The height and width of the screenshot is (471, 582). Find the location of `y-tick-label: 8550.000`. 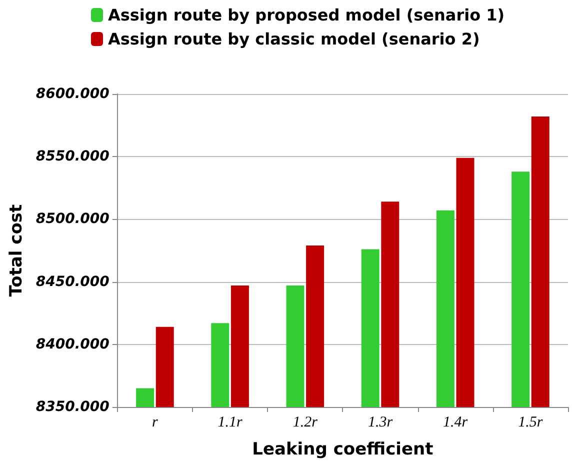

y-tick-label: 8550.000 is located at coordinates (73, 156).